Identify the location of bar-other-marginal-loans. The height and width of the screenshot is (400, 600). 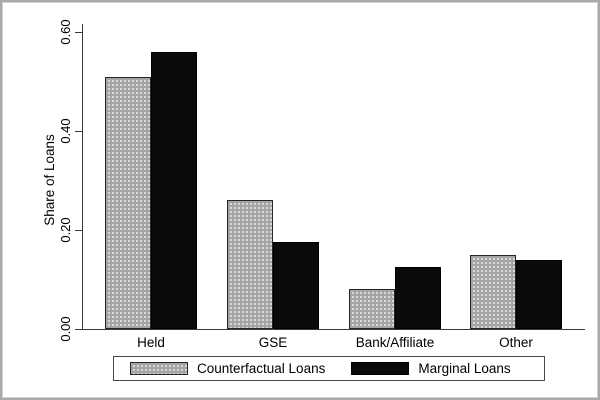
(539, 294).